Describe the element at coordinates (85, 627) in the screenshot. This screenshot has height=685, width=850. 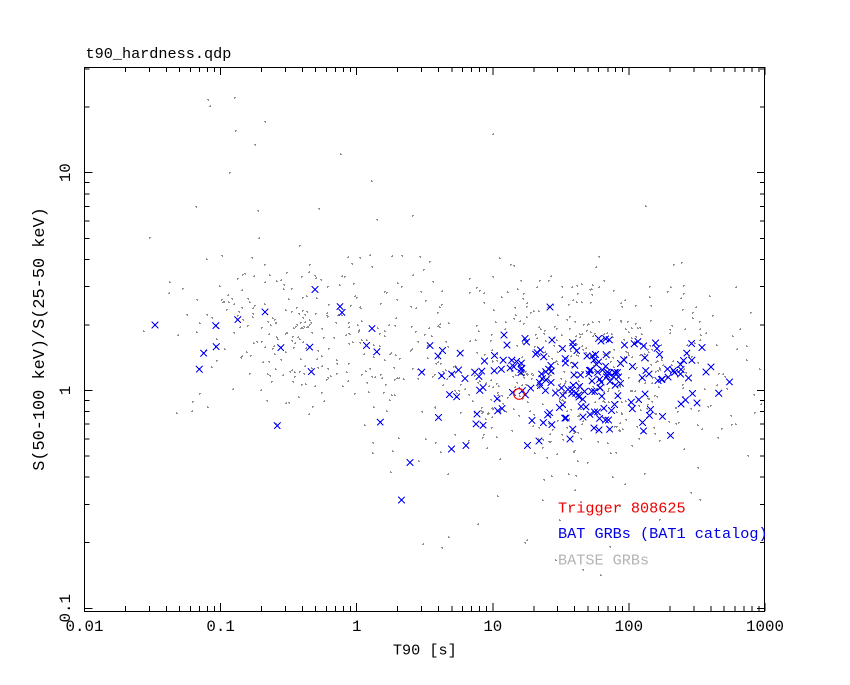
I see `svg-text: 0.01` at that location.